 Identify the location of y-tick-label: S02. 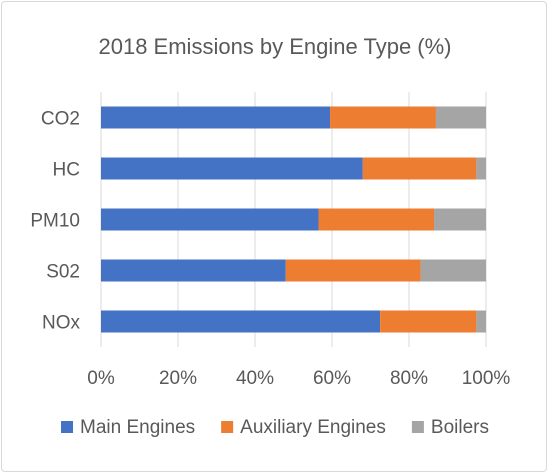
(63, 272).